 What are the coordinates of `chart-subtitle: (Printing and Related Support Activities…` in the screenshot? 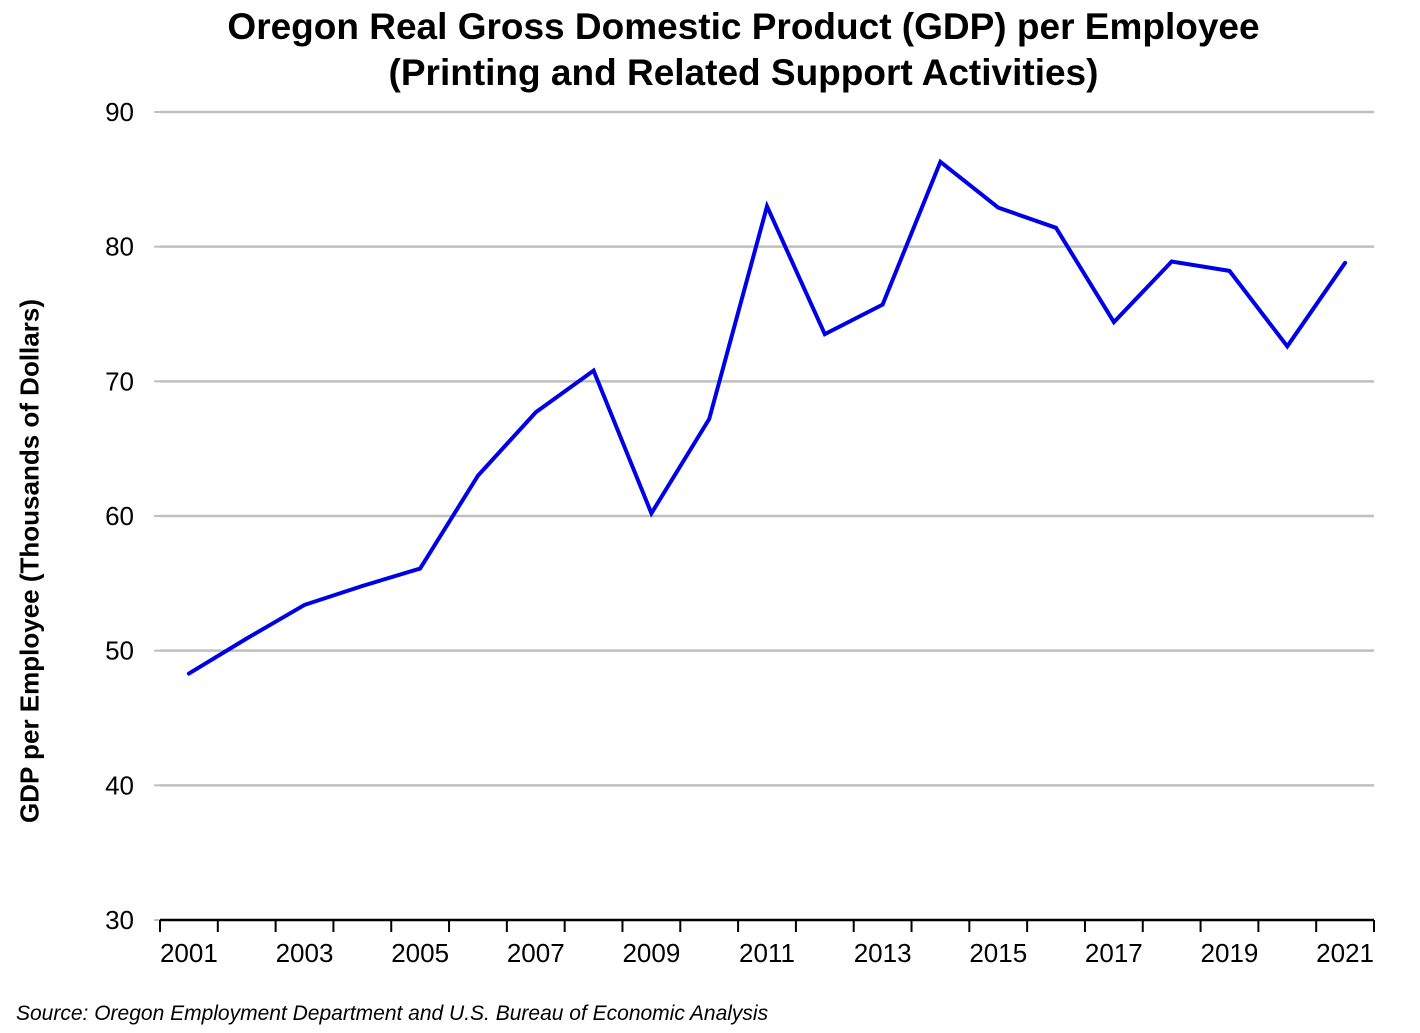 It's located at (743, 72).